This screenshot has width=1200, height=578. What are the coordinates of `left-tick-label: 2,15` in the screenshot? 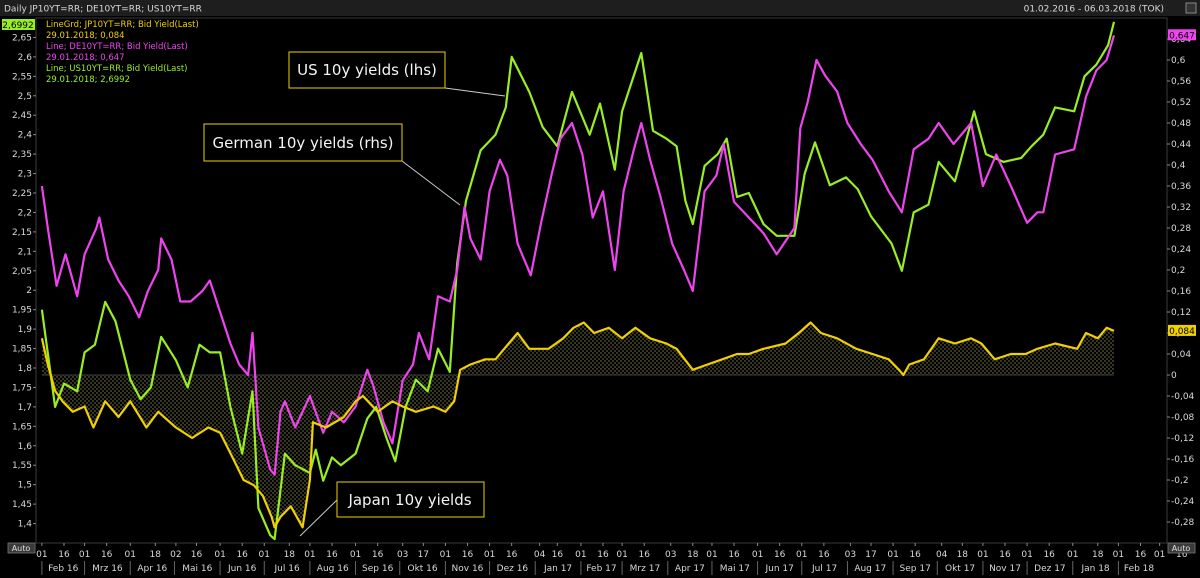 It's located at (22, 233).